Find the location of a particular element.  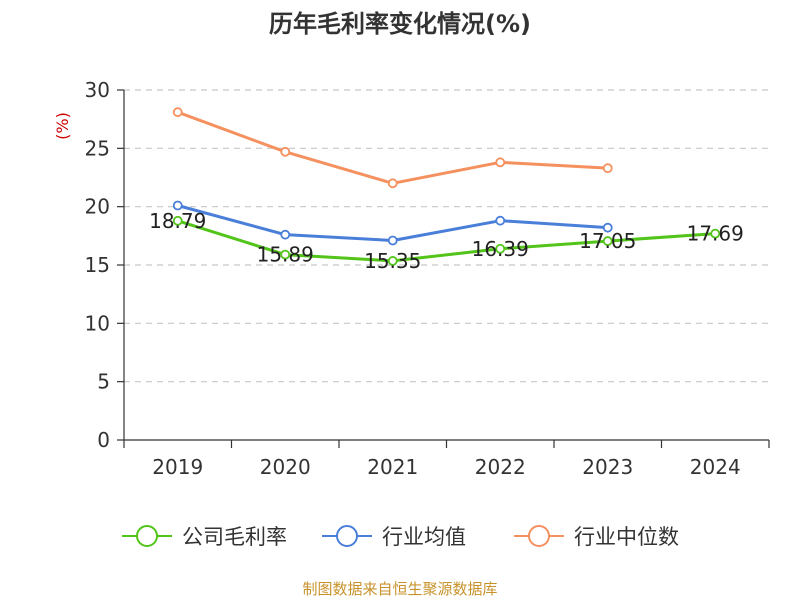

legend-item: 公司毛利率 is located at coordinates (204, 537).